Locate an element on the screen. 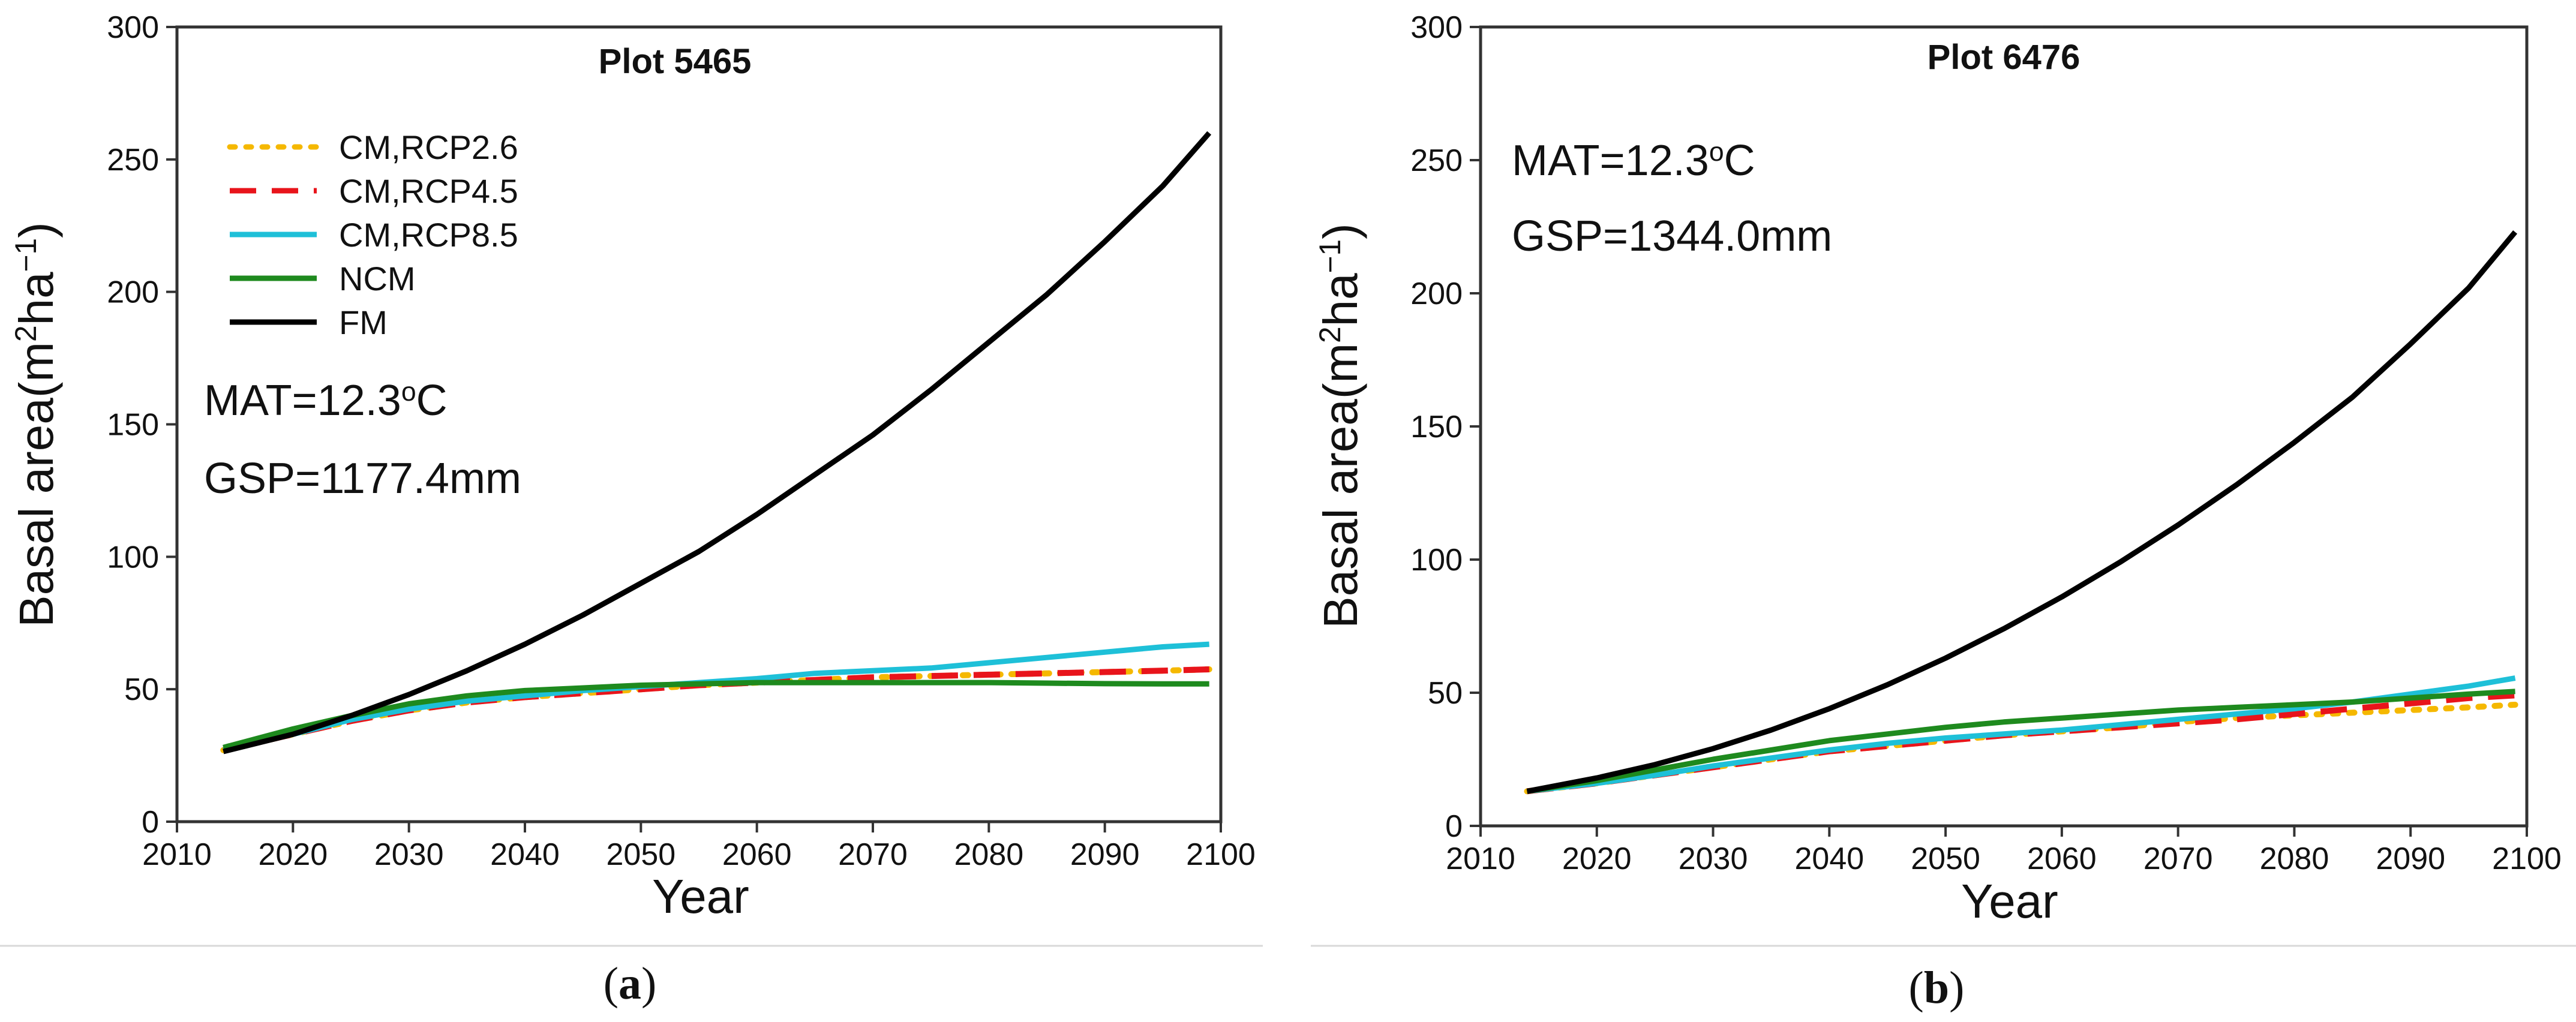 The width and height of the screenshot is (2576, 1022). panel-caption: (a) is located at coordinates (630, 983).